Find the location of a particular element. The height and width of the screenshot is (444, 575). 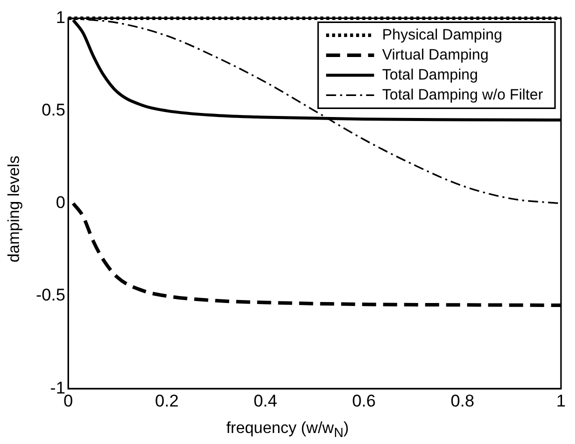

y-tick-label: -1 is located at coordinates (58, 388).